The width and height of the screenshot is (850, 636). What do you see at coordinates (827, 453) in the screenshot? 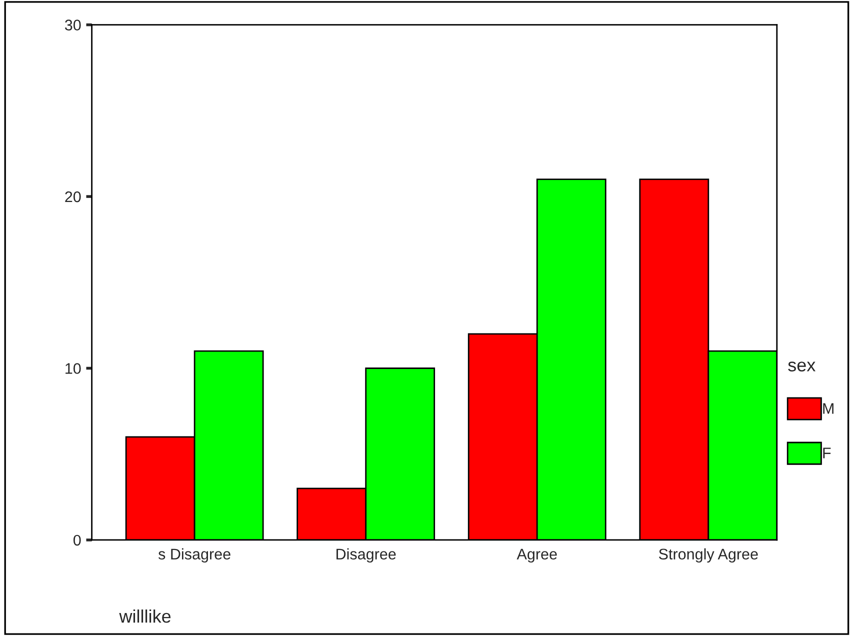
I see `legend-label: F` at bounding box center [827, 453].